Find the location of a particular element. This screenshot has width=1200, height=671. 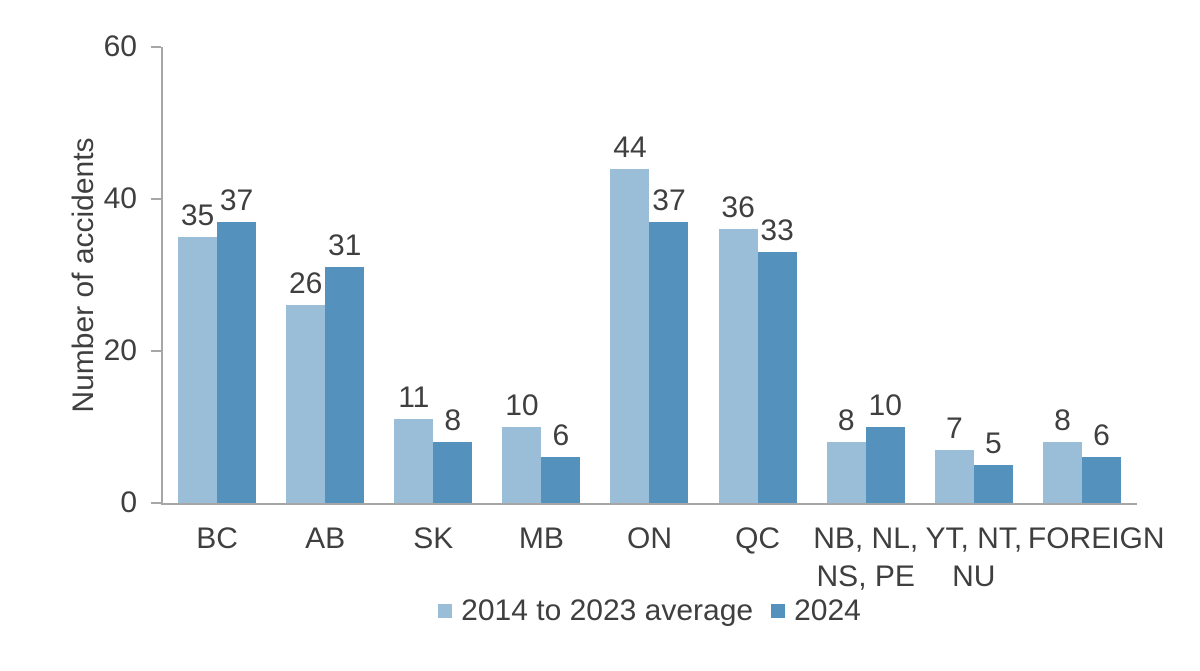

bar-value-label: 26 is located at coordinates (305, 284).